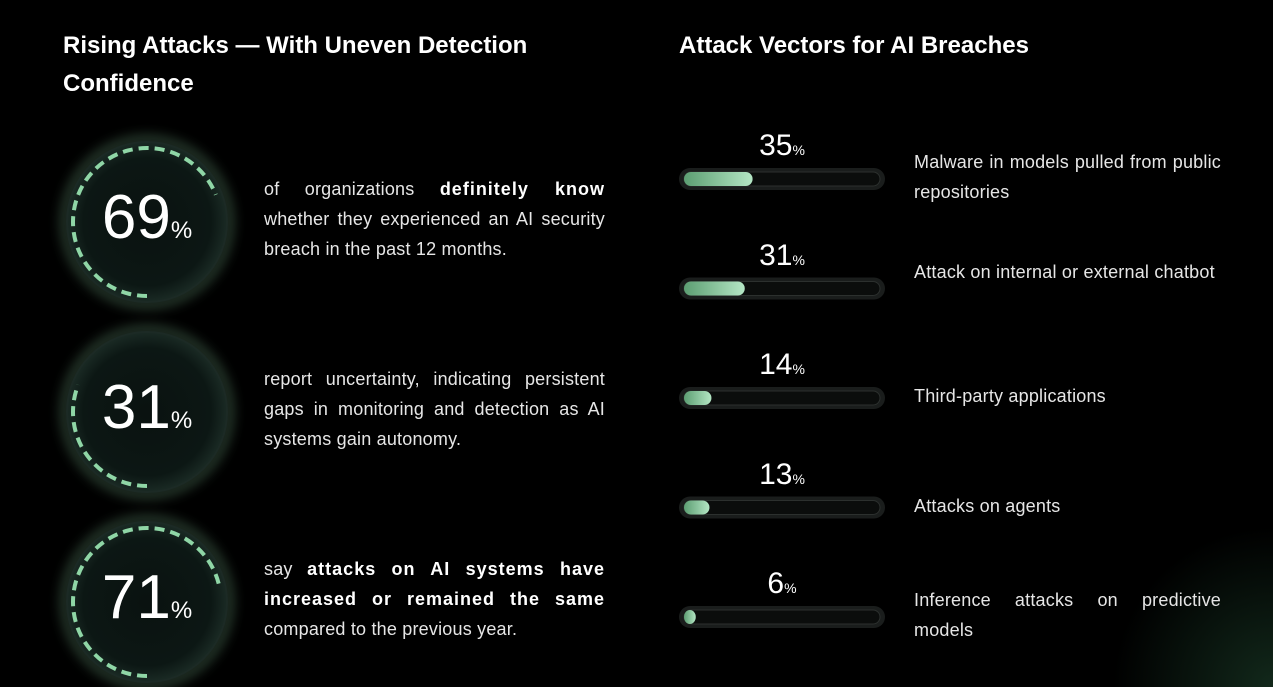  What do you see at coordinates (776, 145) in the screenshot?
I see `value-number: 35` at bounding box center [776, 145].